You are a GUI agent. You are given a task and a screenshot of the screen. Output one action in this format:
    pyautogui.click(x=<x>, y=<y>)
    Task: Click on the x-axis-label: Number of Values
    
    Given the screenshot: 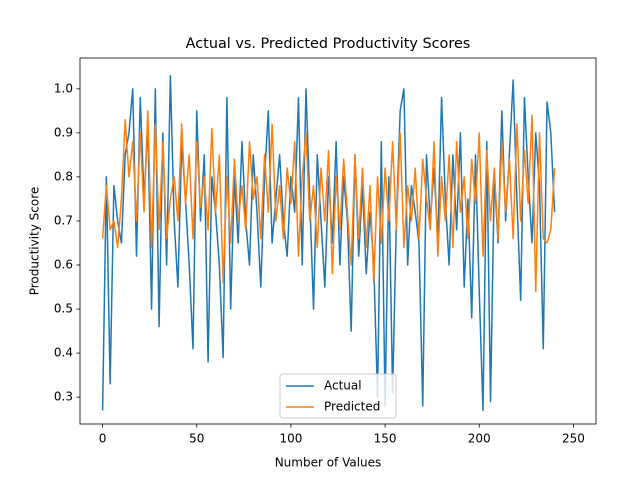 What is the action you would take?
    pyautogui.click(x=328, y=463)
    